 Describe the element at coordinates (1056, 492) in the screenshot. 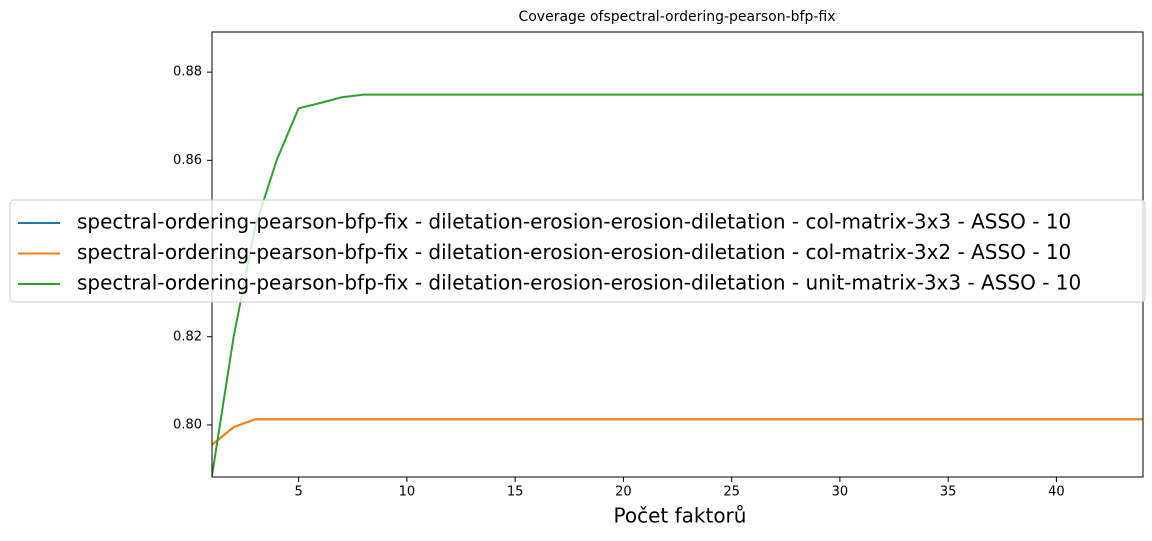

I see `x-tick-label: 40` at that location.